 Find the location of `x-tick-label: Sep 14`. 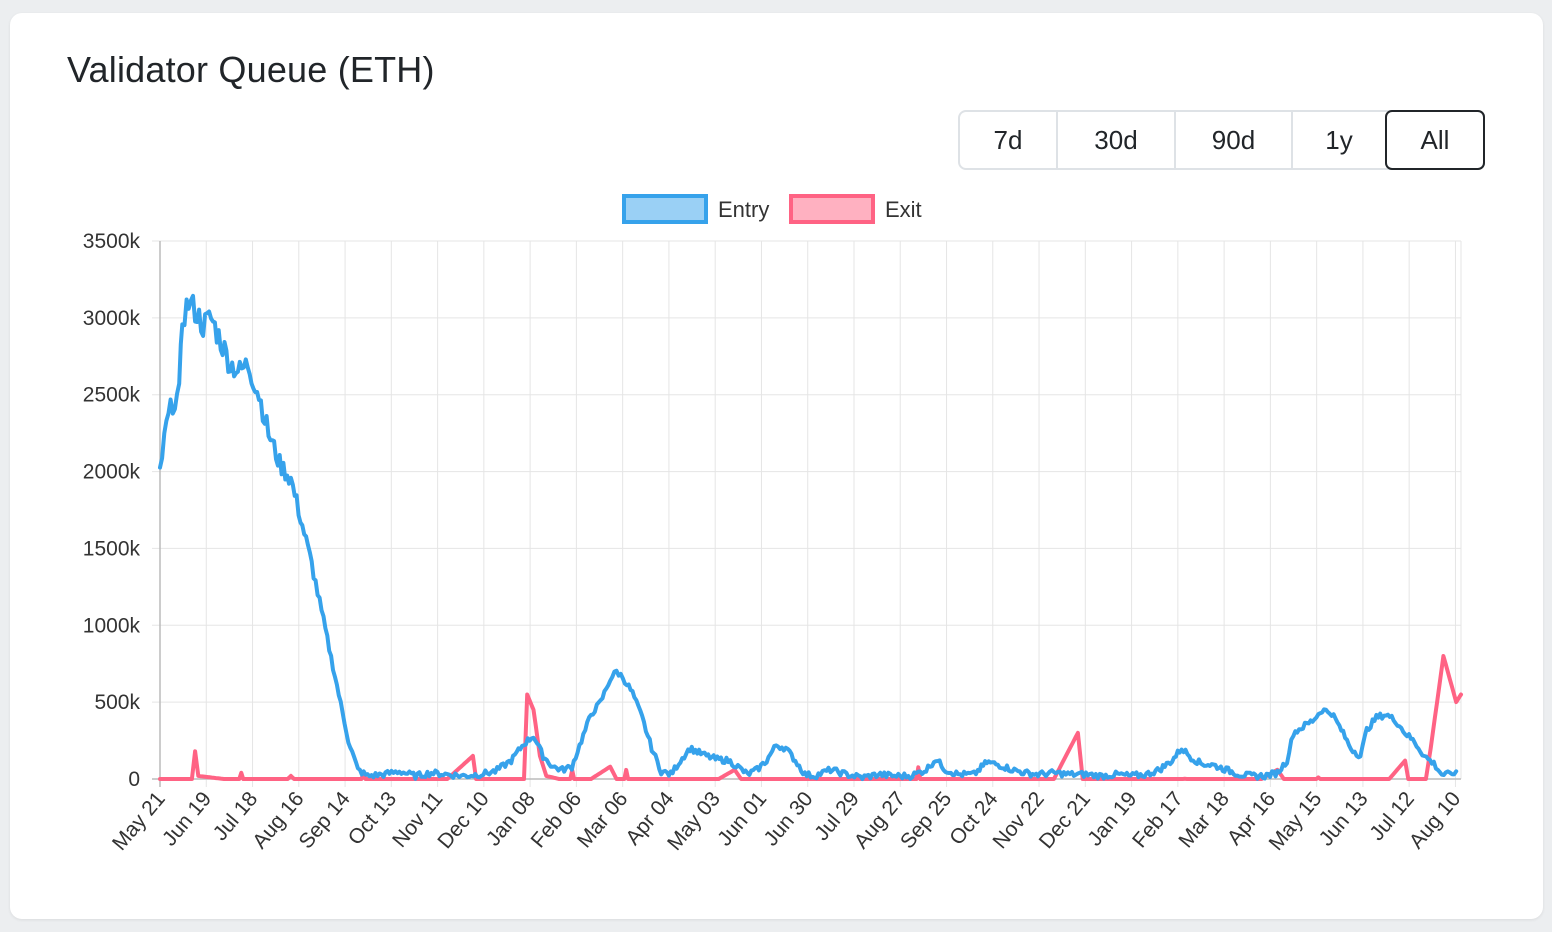

x-tick-label: Sep 14 is located at coordinates (324, 820).